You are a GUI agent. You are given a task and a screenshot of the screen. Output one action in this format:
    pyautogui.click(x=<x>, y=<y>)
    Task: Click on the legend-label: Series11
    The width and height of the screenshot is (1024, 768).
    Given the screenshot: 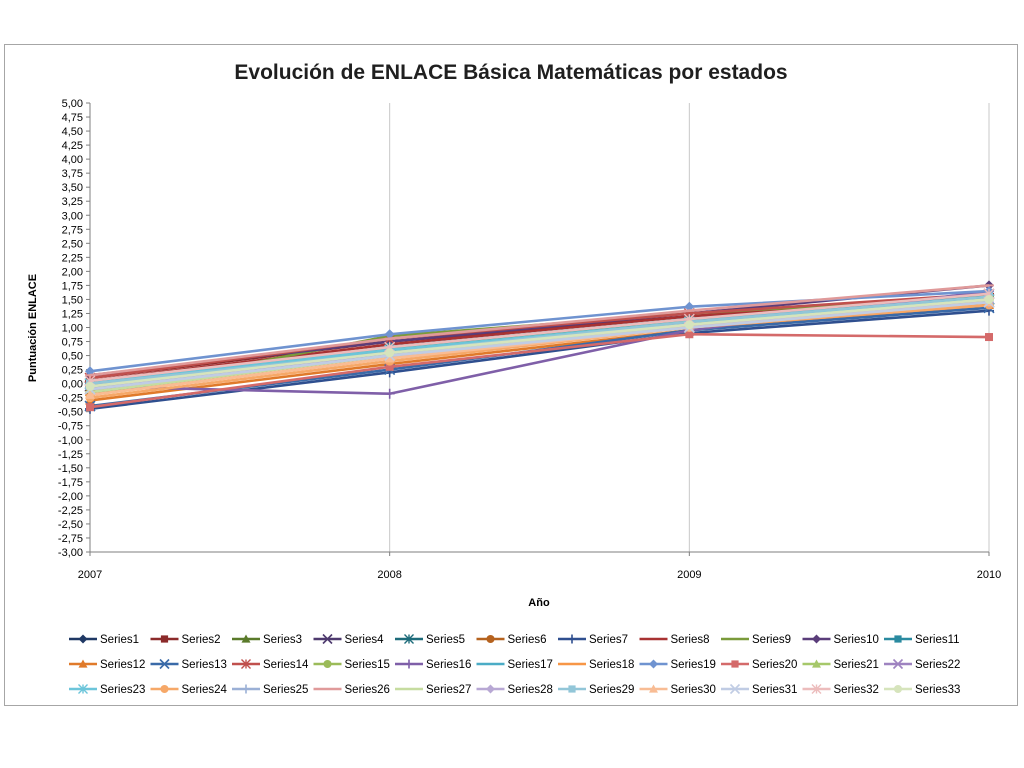 What is the action you would take?
    pyautogui.click(x=937, y=640)
    